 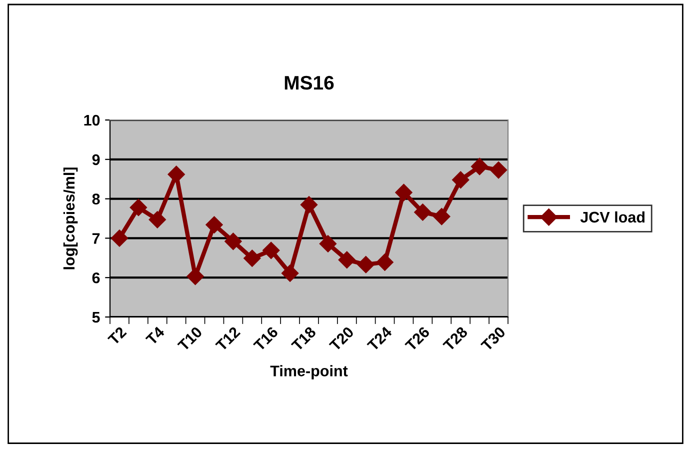 What do you see at coordinates (117, 336) in the screenshot?
I see `x-tick-label: T2` at bounding box center [117, 336].